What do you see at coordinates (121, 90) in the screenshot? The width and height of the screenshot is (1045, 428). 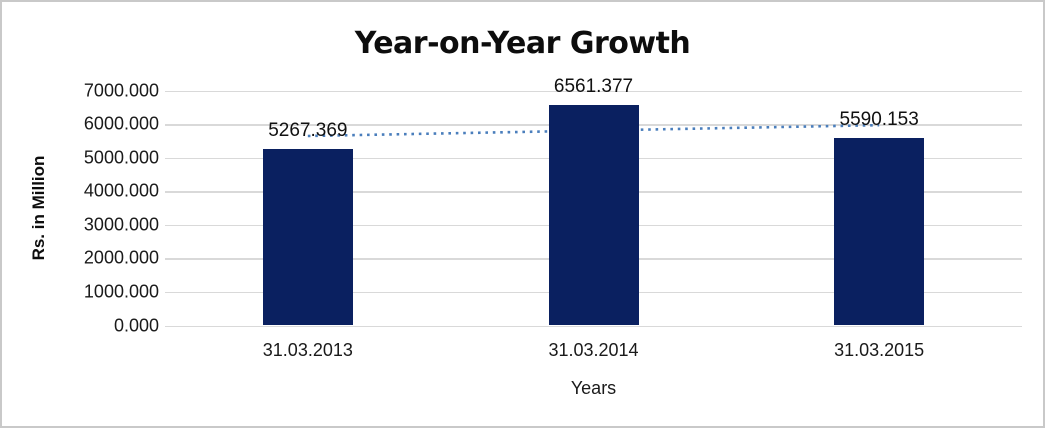 I see `y-tick-label: 7000.000` at bounding box center [121, 90].